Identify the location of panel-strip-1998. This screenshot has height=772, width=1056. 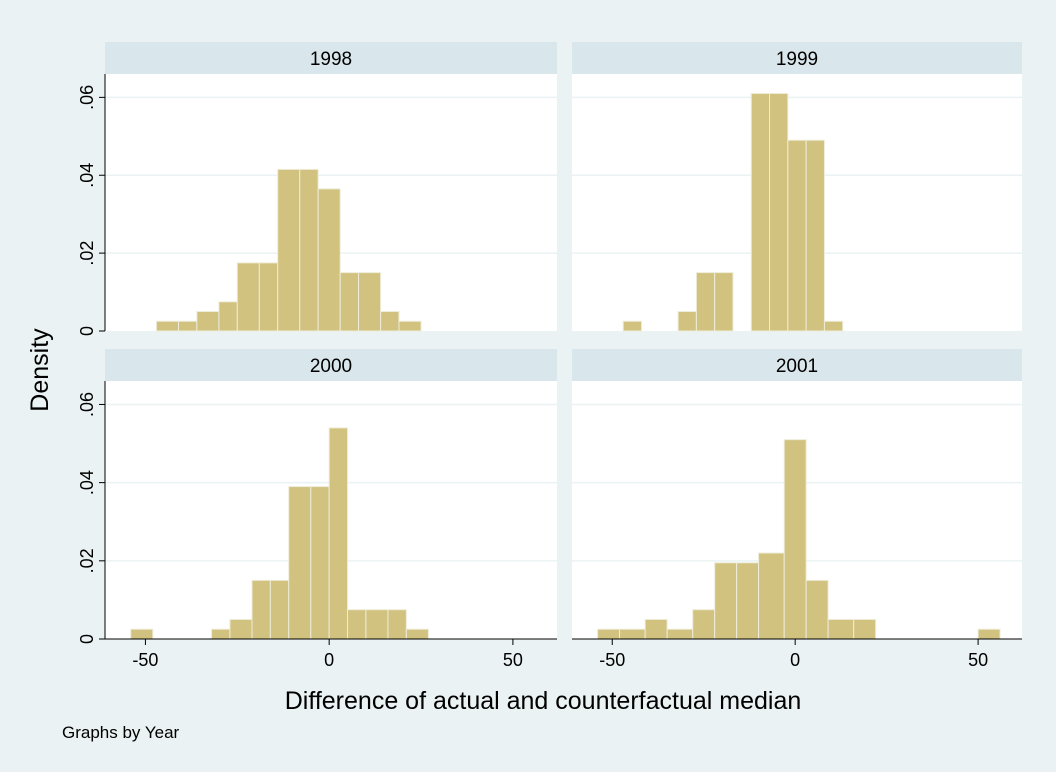
(331, 58).